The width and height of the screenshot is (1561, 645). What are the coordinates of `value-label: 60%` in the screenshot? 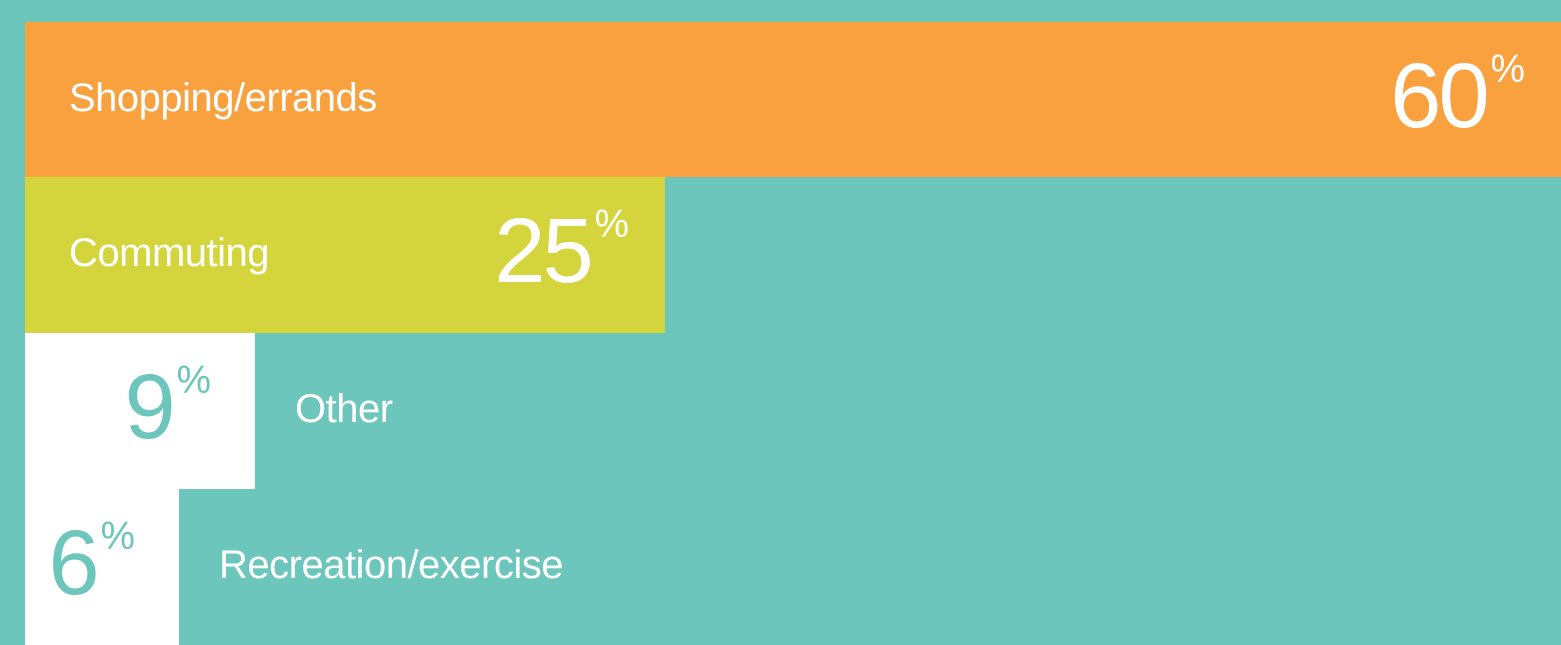 It's located at (1457, 96).